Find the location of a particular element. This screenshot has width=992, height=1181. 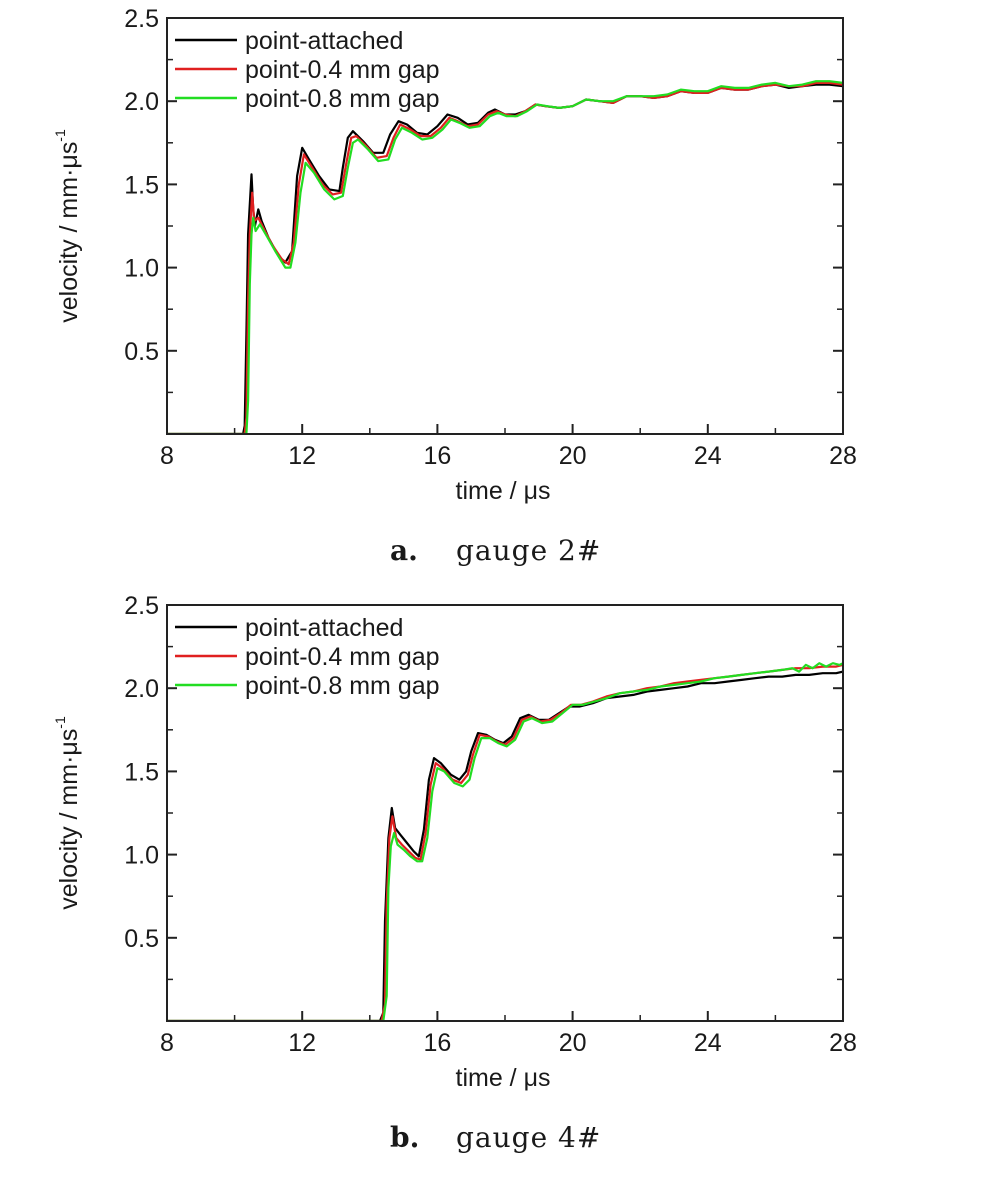

figure-caption: b. gauge 4# is located at coordinates (495, 1137).